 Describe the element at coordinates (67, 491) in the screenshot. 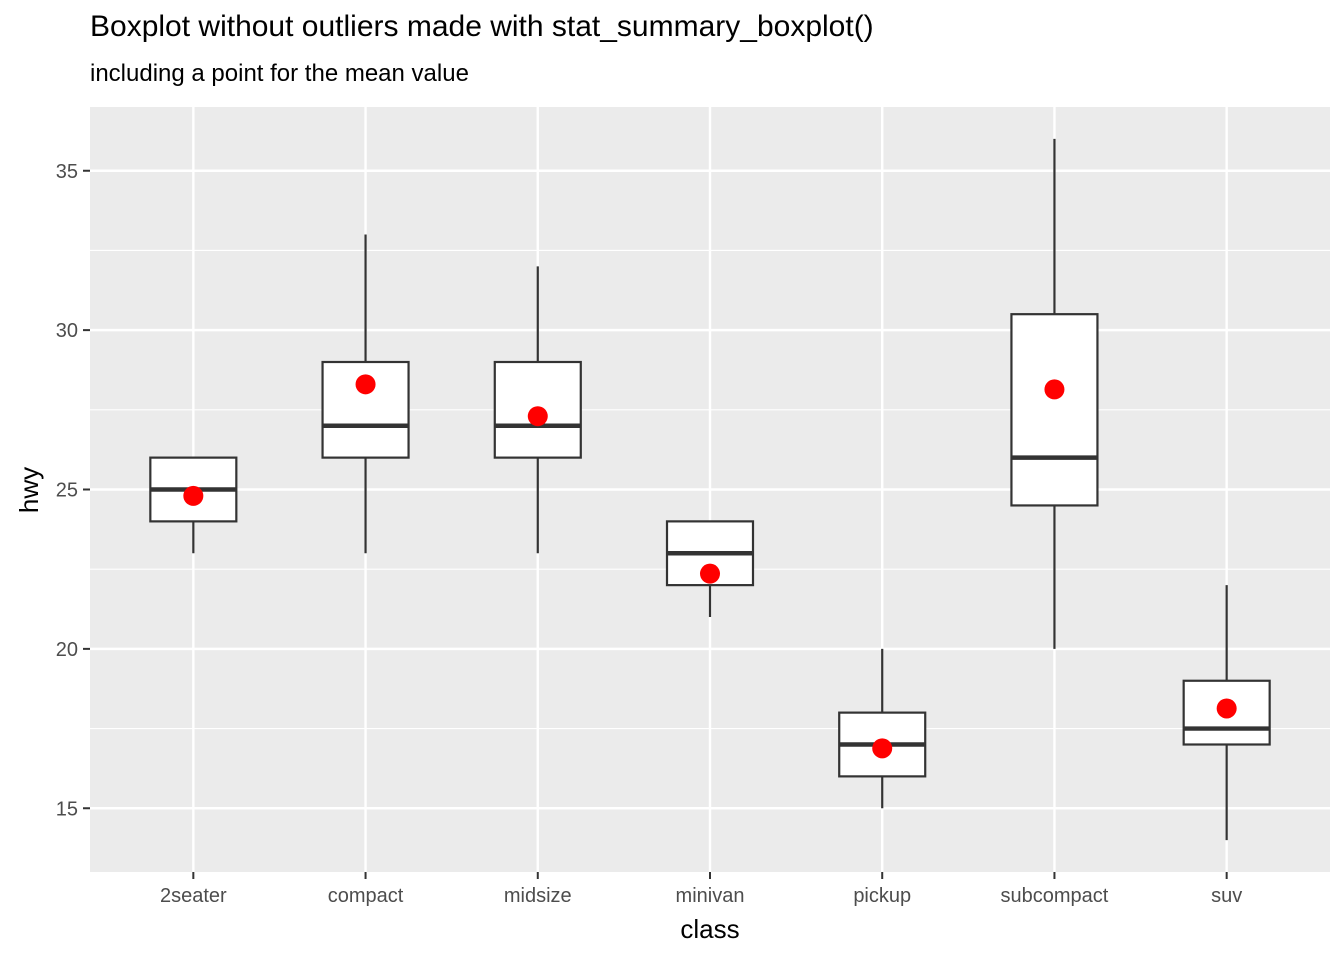

I see `y-tick-label: 25` at that location.